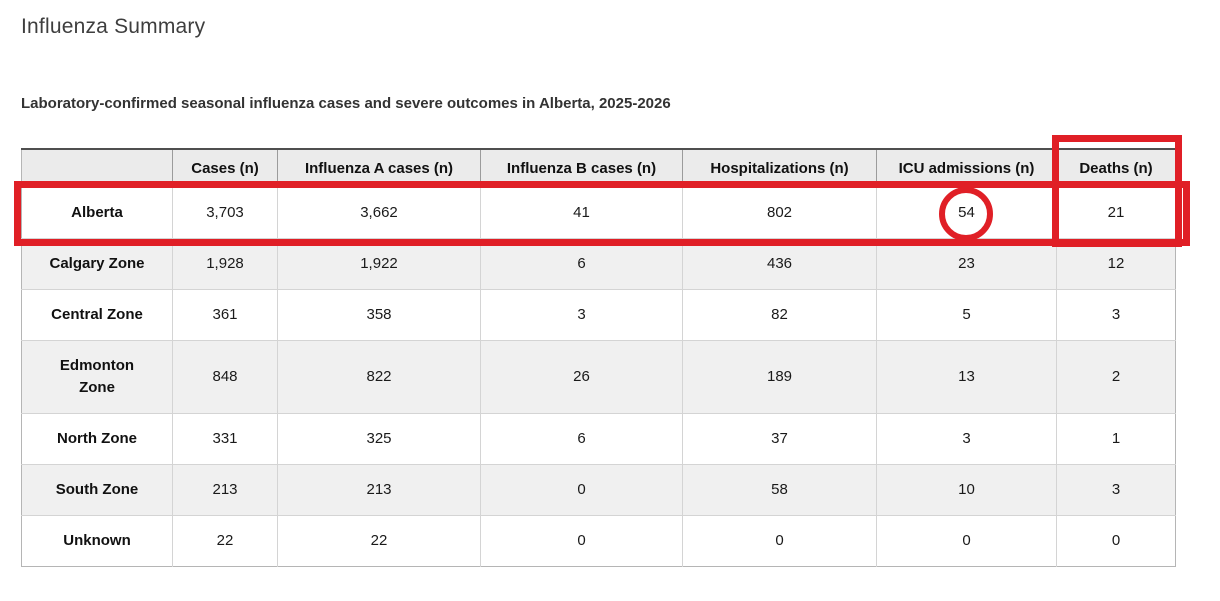 The width and height of the screenshot is (1220, 601). I want to click on value-cell: 358, so click(379, 314).